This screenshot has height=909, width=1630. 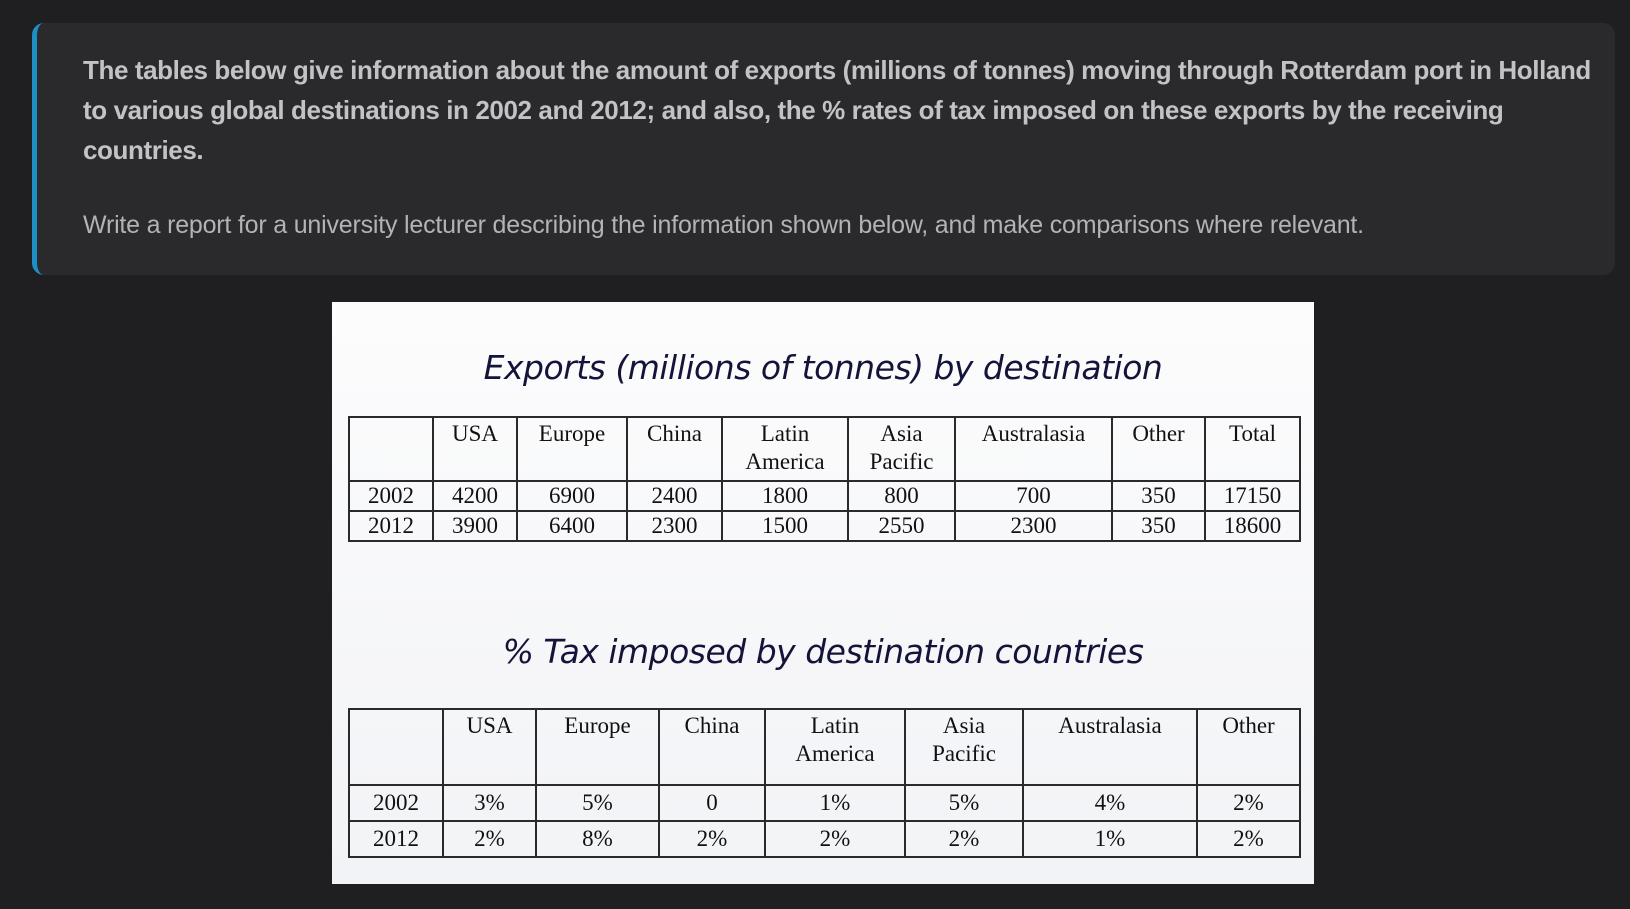 I want to click on table-cell: 2550, so click(x=901, y=526).